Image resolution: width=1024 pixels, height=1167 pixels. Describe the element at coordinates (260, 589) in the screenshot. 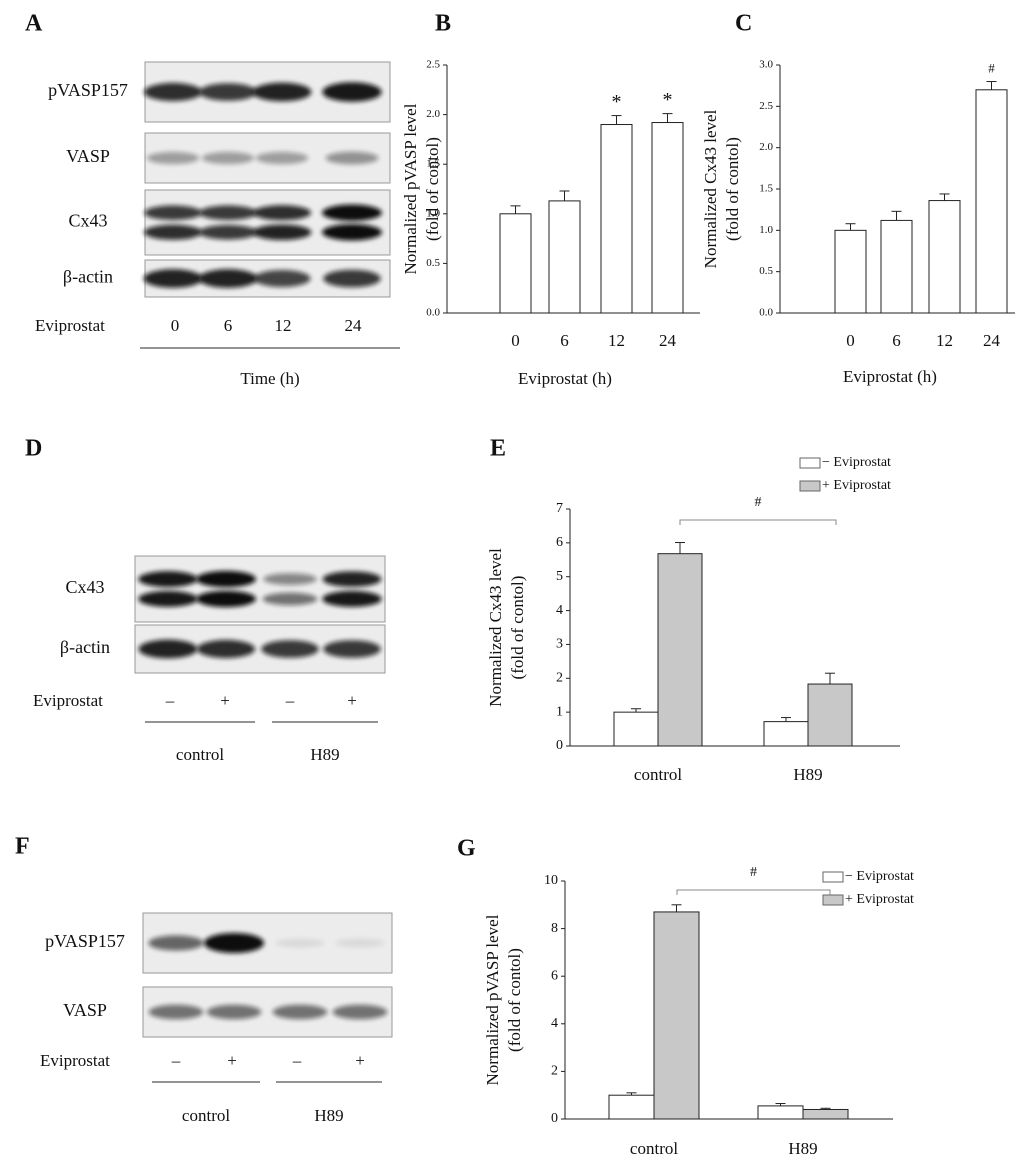

I see `blot-box` at that location.